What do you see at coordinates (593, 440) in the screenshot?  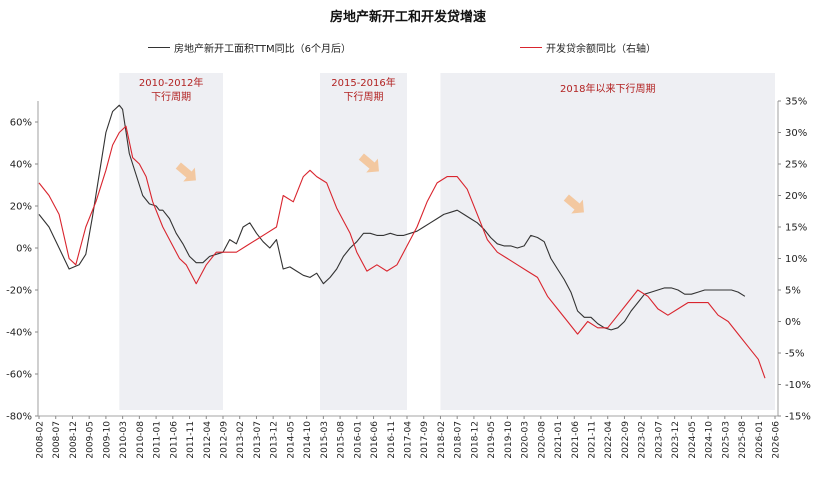 I see `x-tick-label: 2021-11` at bounding box center [593, 440].